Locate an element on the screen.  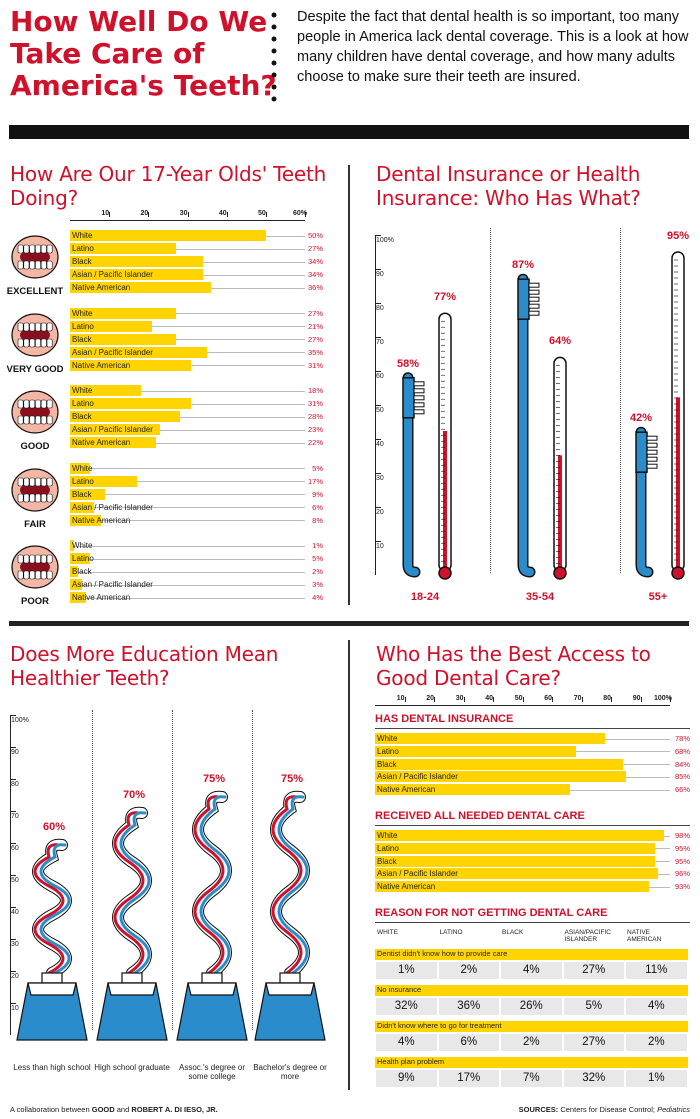
toothbrush-head is located at coordinates (641, 452).